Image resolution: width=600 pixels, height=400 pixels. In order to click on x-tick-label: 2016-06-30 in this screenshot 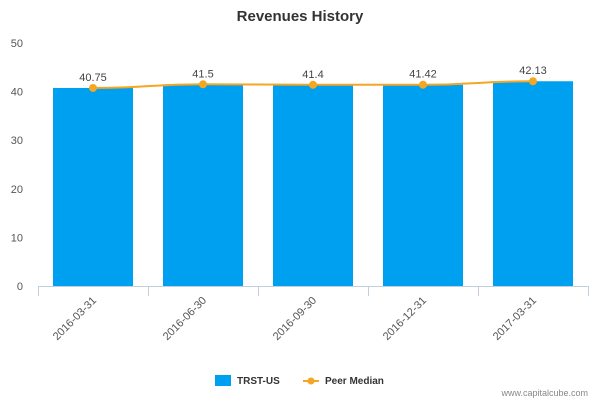, I will do `click(185, 319)`.